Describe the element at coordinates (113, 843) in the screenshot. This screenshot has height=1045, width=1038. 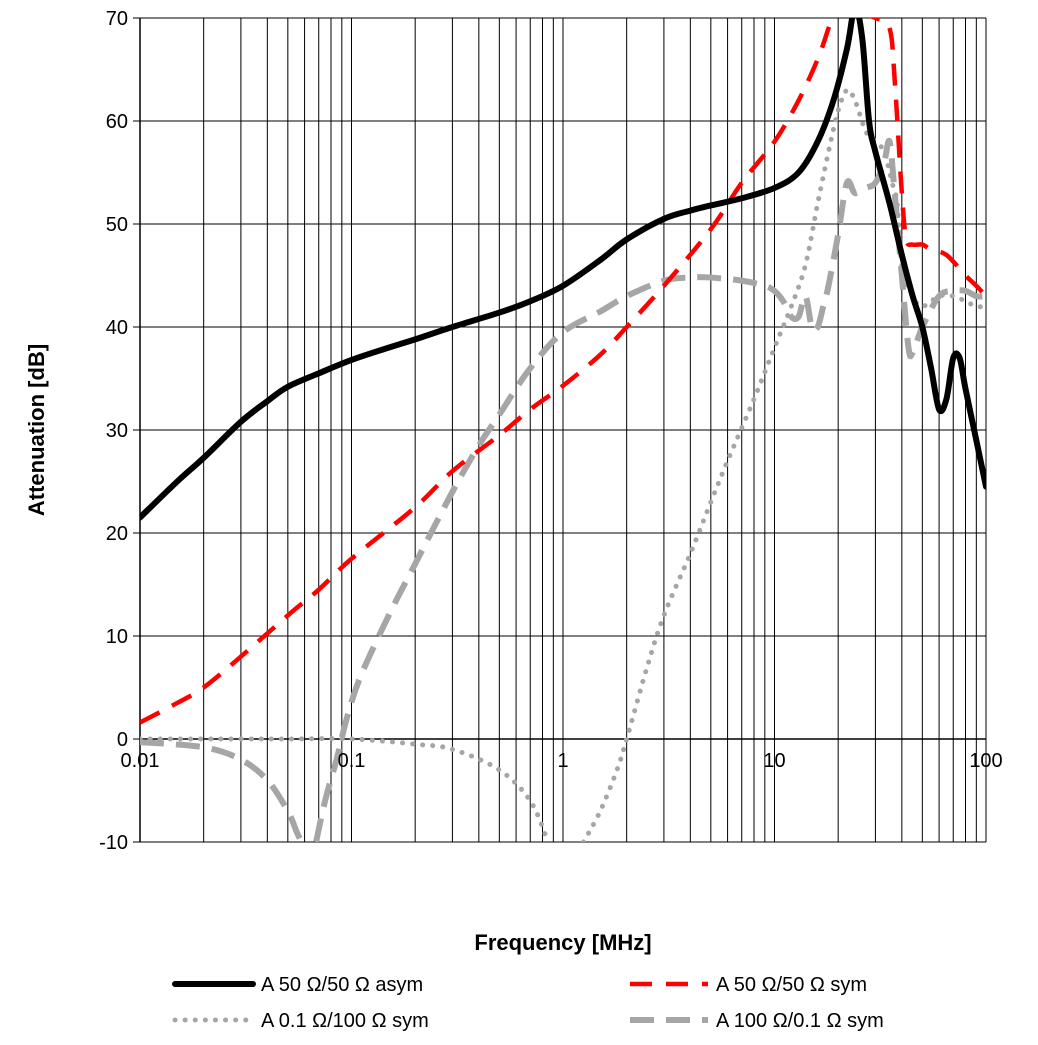
I see `y-tick-label: -10` at that location.